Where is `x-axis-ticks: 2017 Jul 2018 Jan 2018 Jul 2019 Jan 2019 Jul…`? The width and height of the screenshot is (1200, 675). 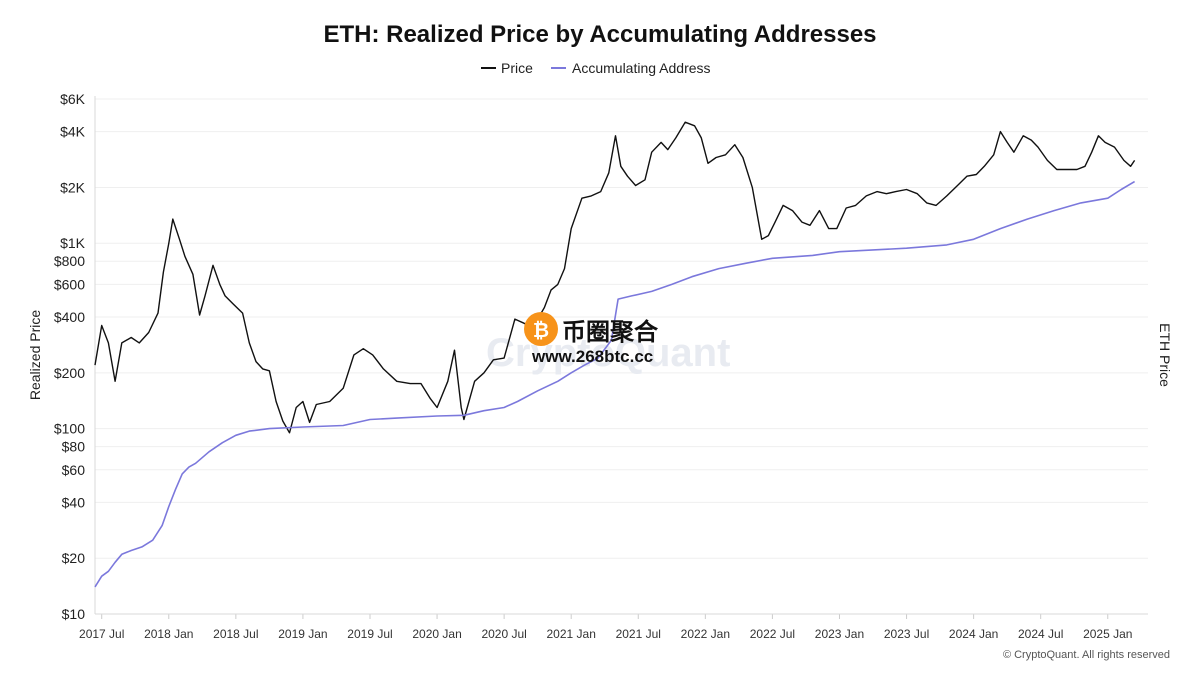
x-axis-ticks: 2017 Jul 2018 Jan 2018 Jul 2019 Jan 2019 Jul… is located at coordinates (605, 627).